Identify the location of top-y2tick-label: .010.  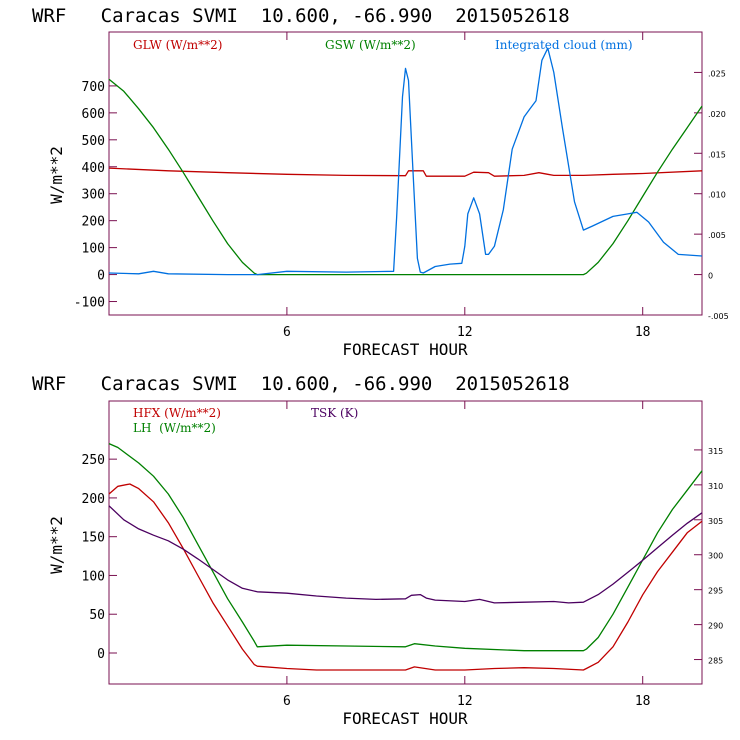
(717, 195).